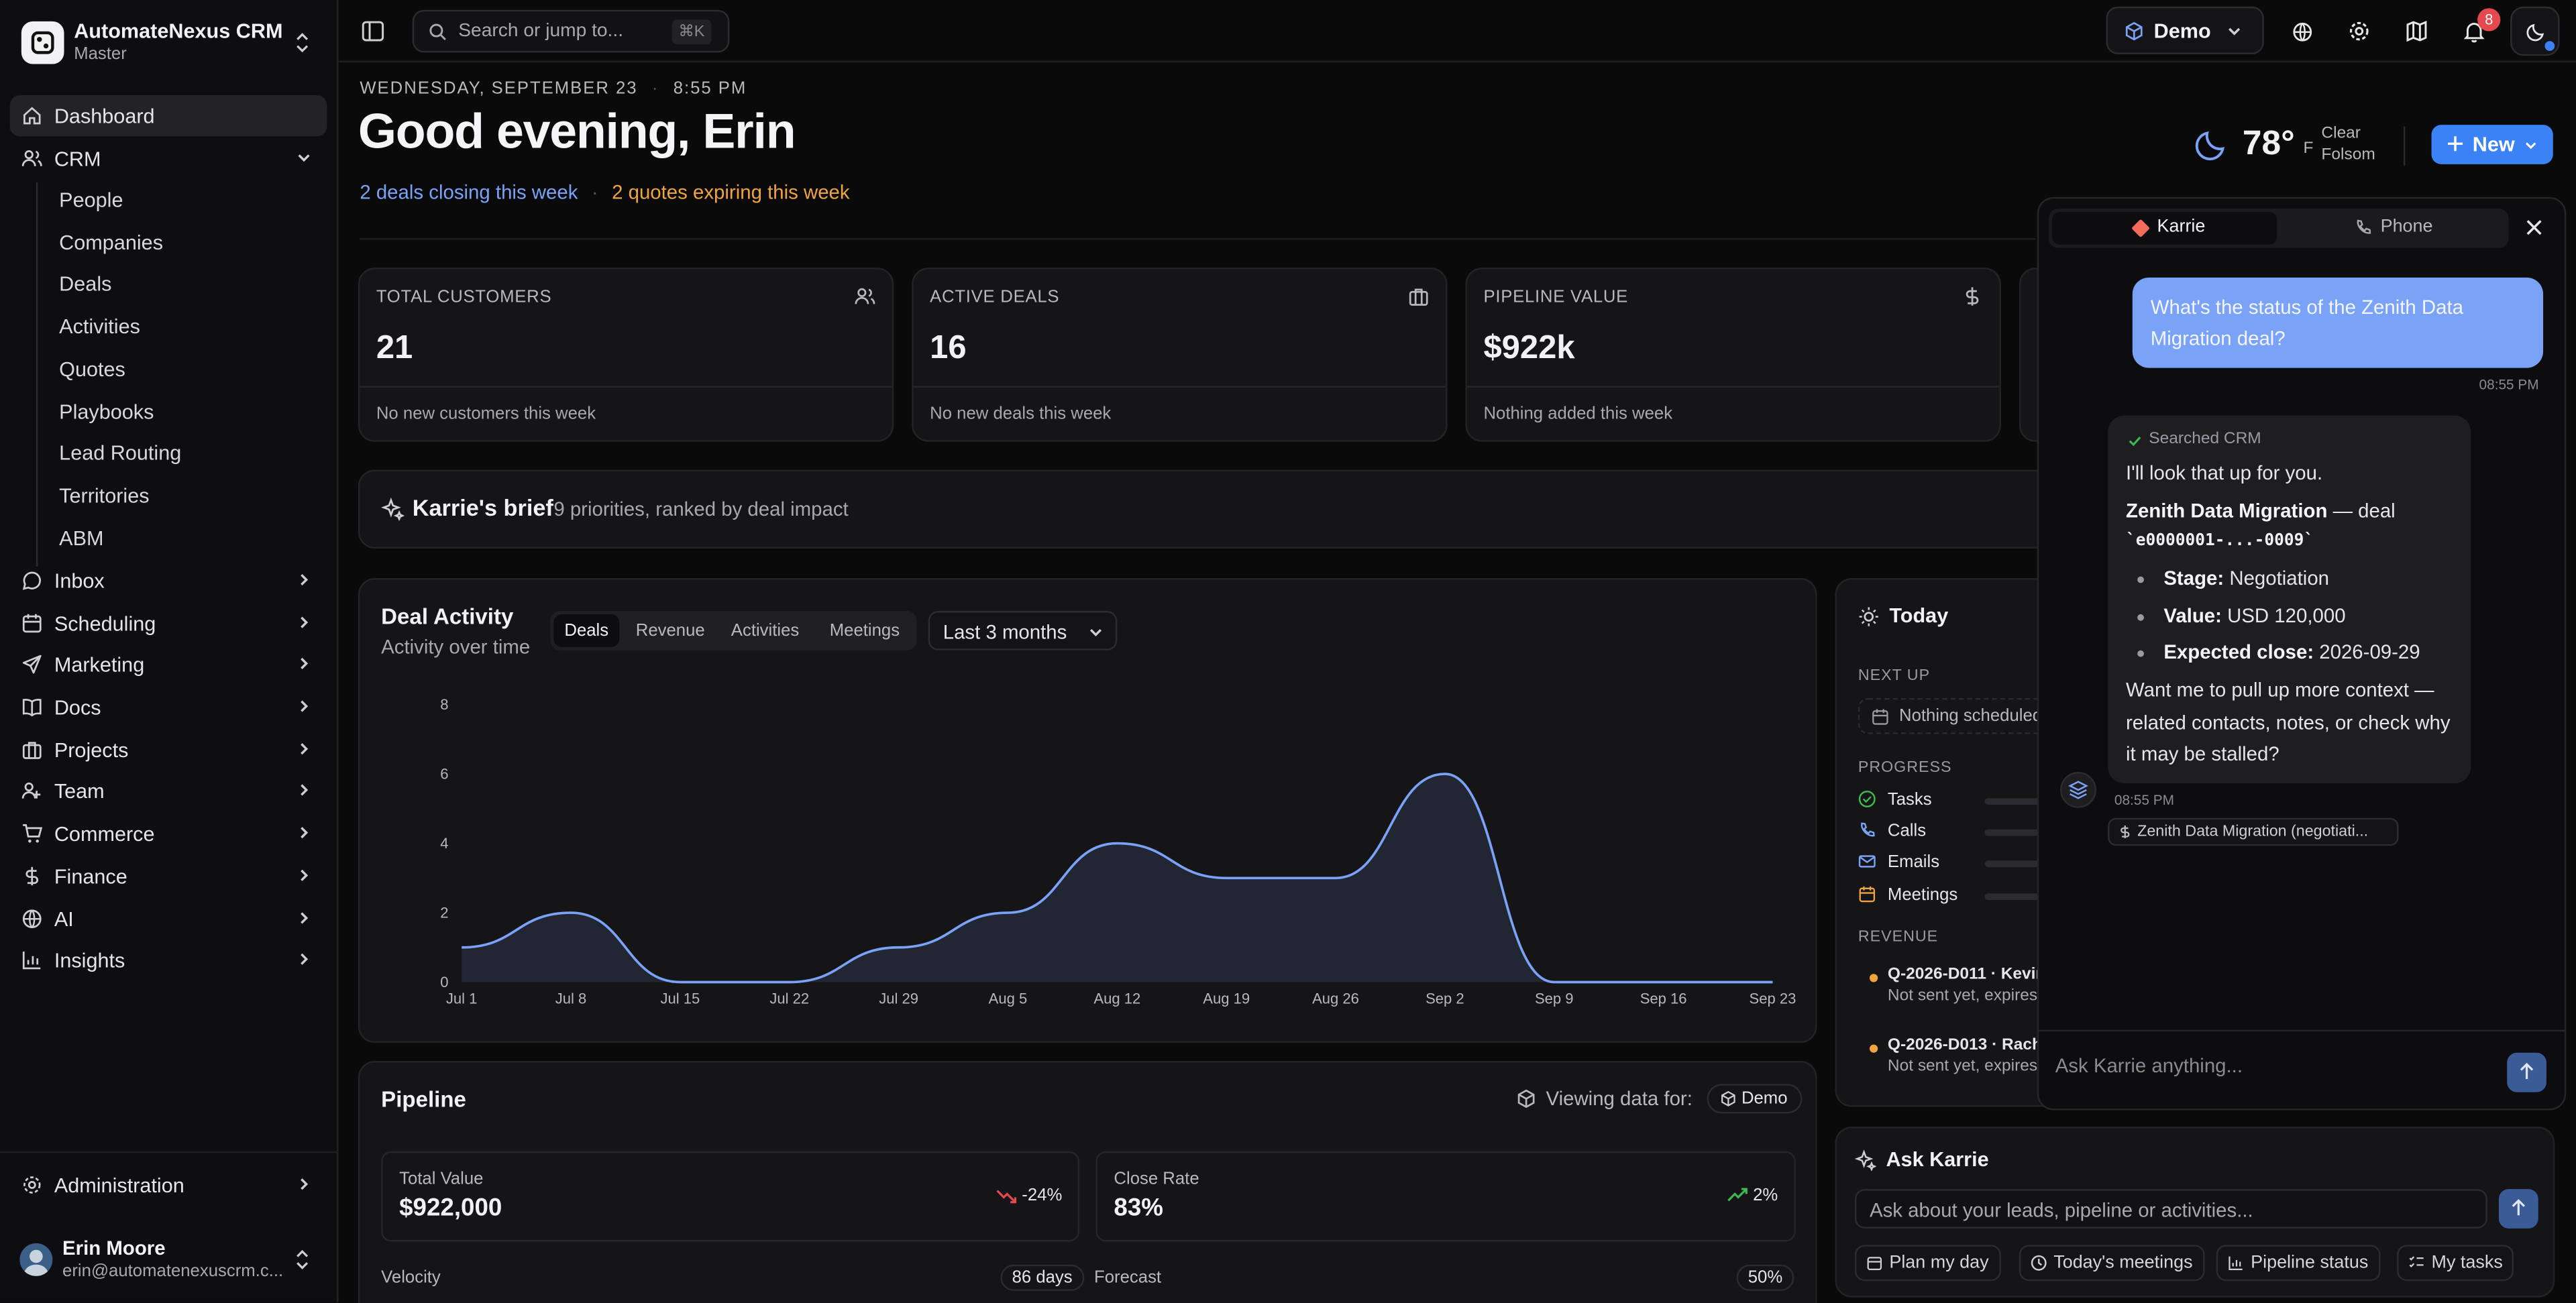  What do you see at coordinates (168, 580) in the screenshot?
I see `nav-inbox: Inbox` at bounding box center [168, 580].